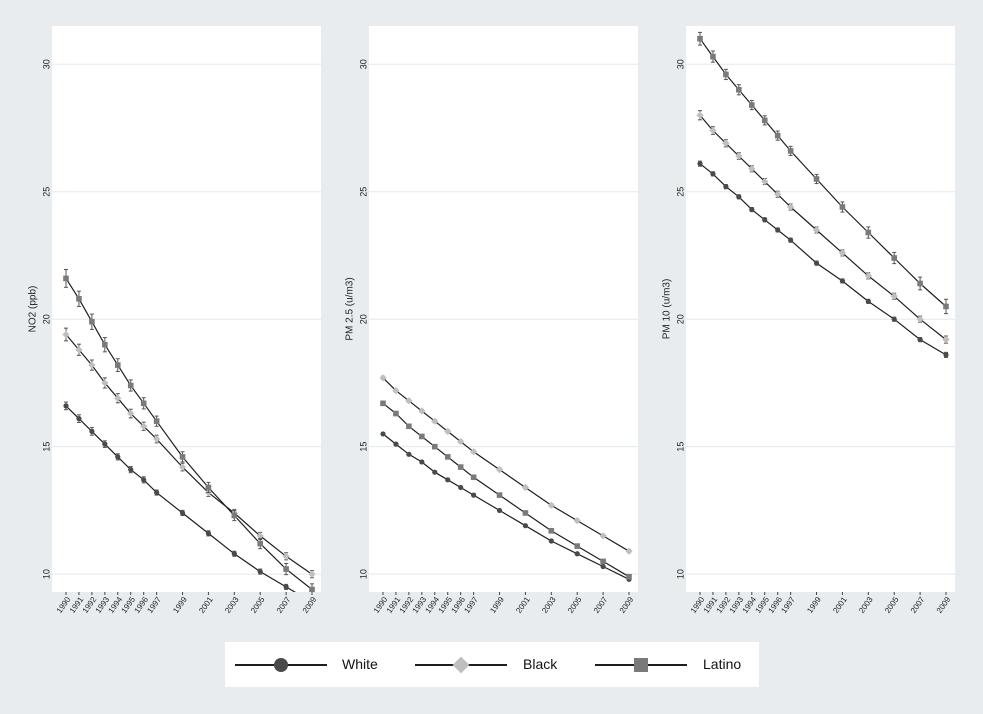 Image resolution: width=983 pixels, height=714 pixels. What do you see at coordinates (360, 664) in the screenshot?
I see `legend-label-white: White` at bounding box center [360, 664].